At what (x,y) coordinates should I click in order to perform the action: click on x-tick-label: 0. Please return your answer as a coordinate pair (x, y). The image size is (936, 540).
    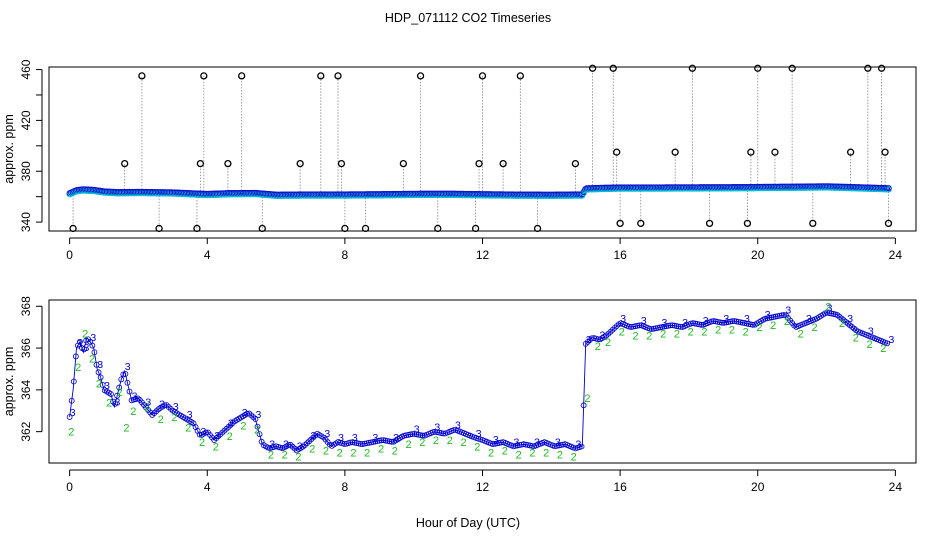
    Looking at the image, I should click on (69, 255).